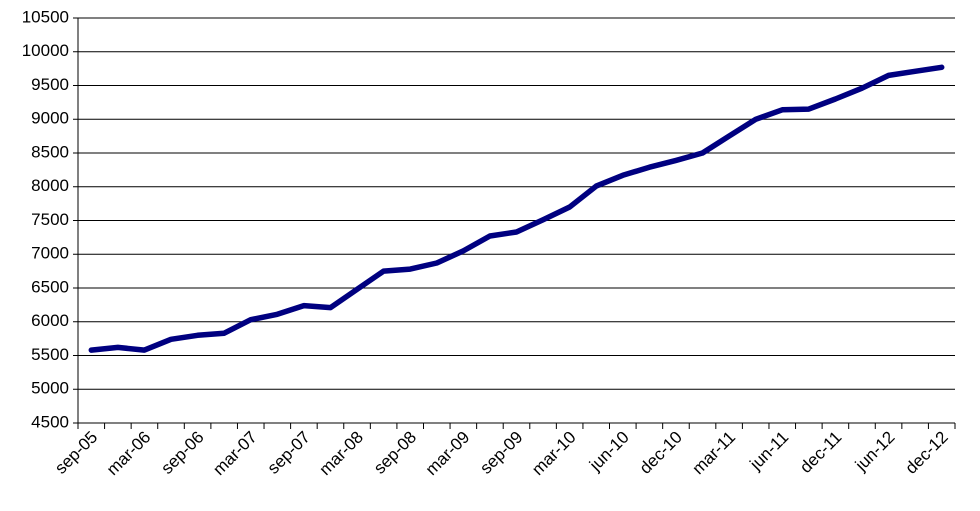 This screenshot has width=980, height=511. I want to click on x-tick-label: mar-08, so click(342, 454).